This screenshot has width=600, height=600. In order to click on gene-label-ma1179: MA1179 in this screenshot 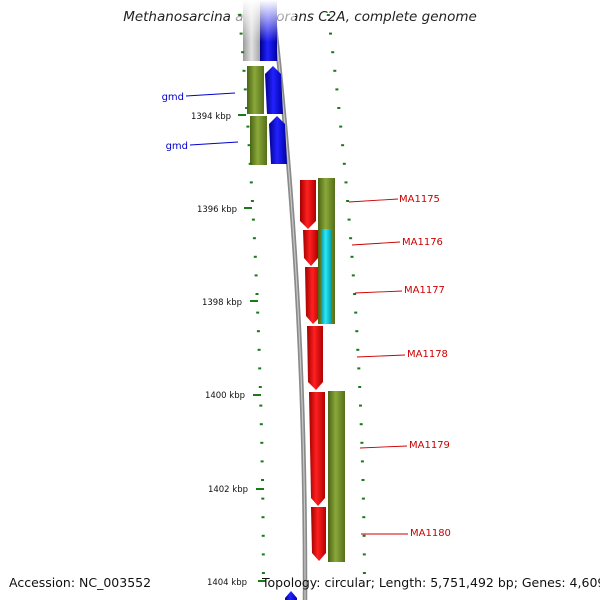, I will do `click(429, 445)`.